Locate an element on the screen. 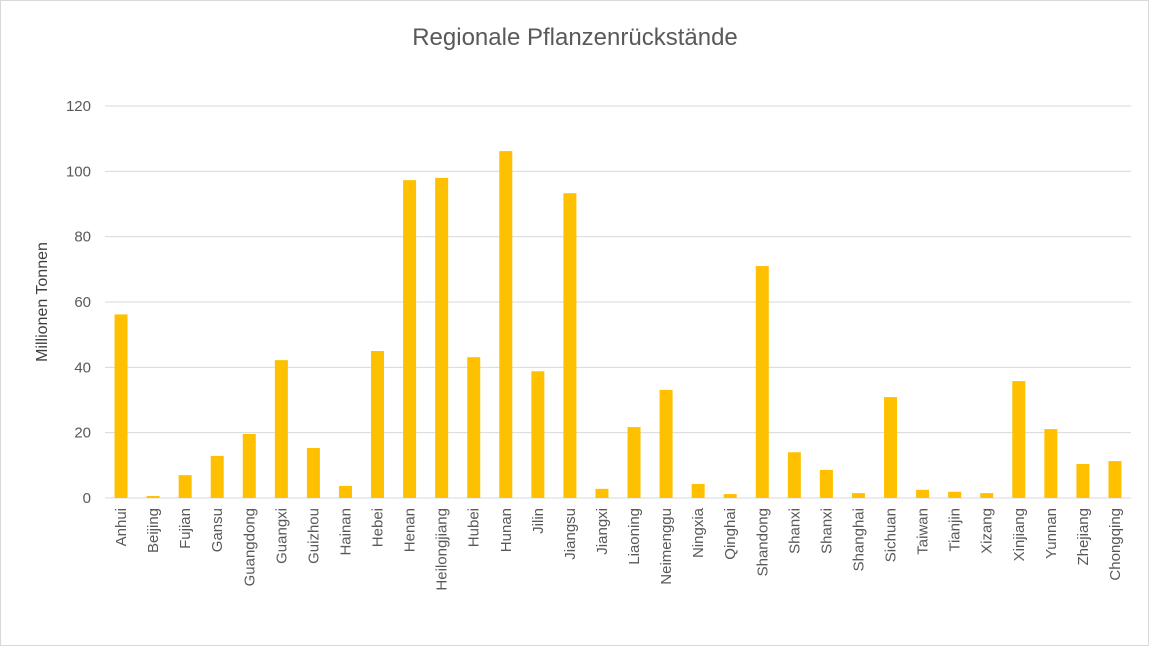 The width and height of the screenshot is (1149, 646). x-tick-label: Xizang is located at coordinates (987, 531).